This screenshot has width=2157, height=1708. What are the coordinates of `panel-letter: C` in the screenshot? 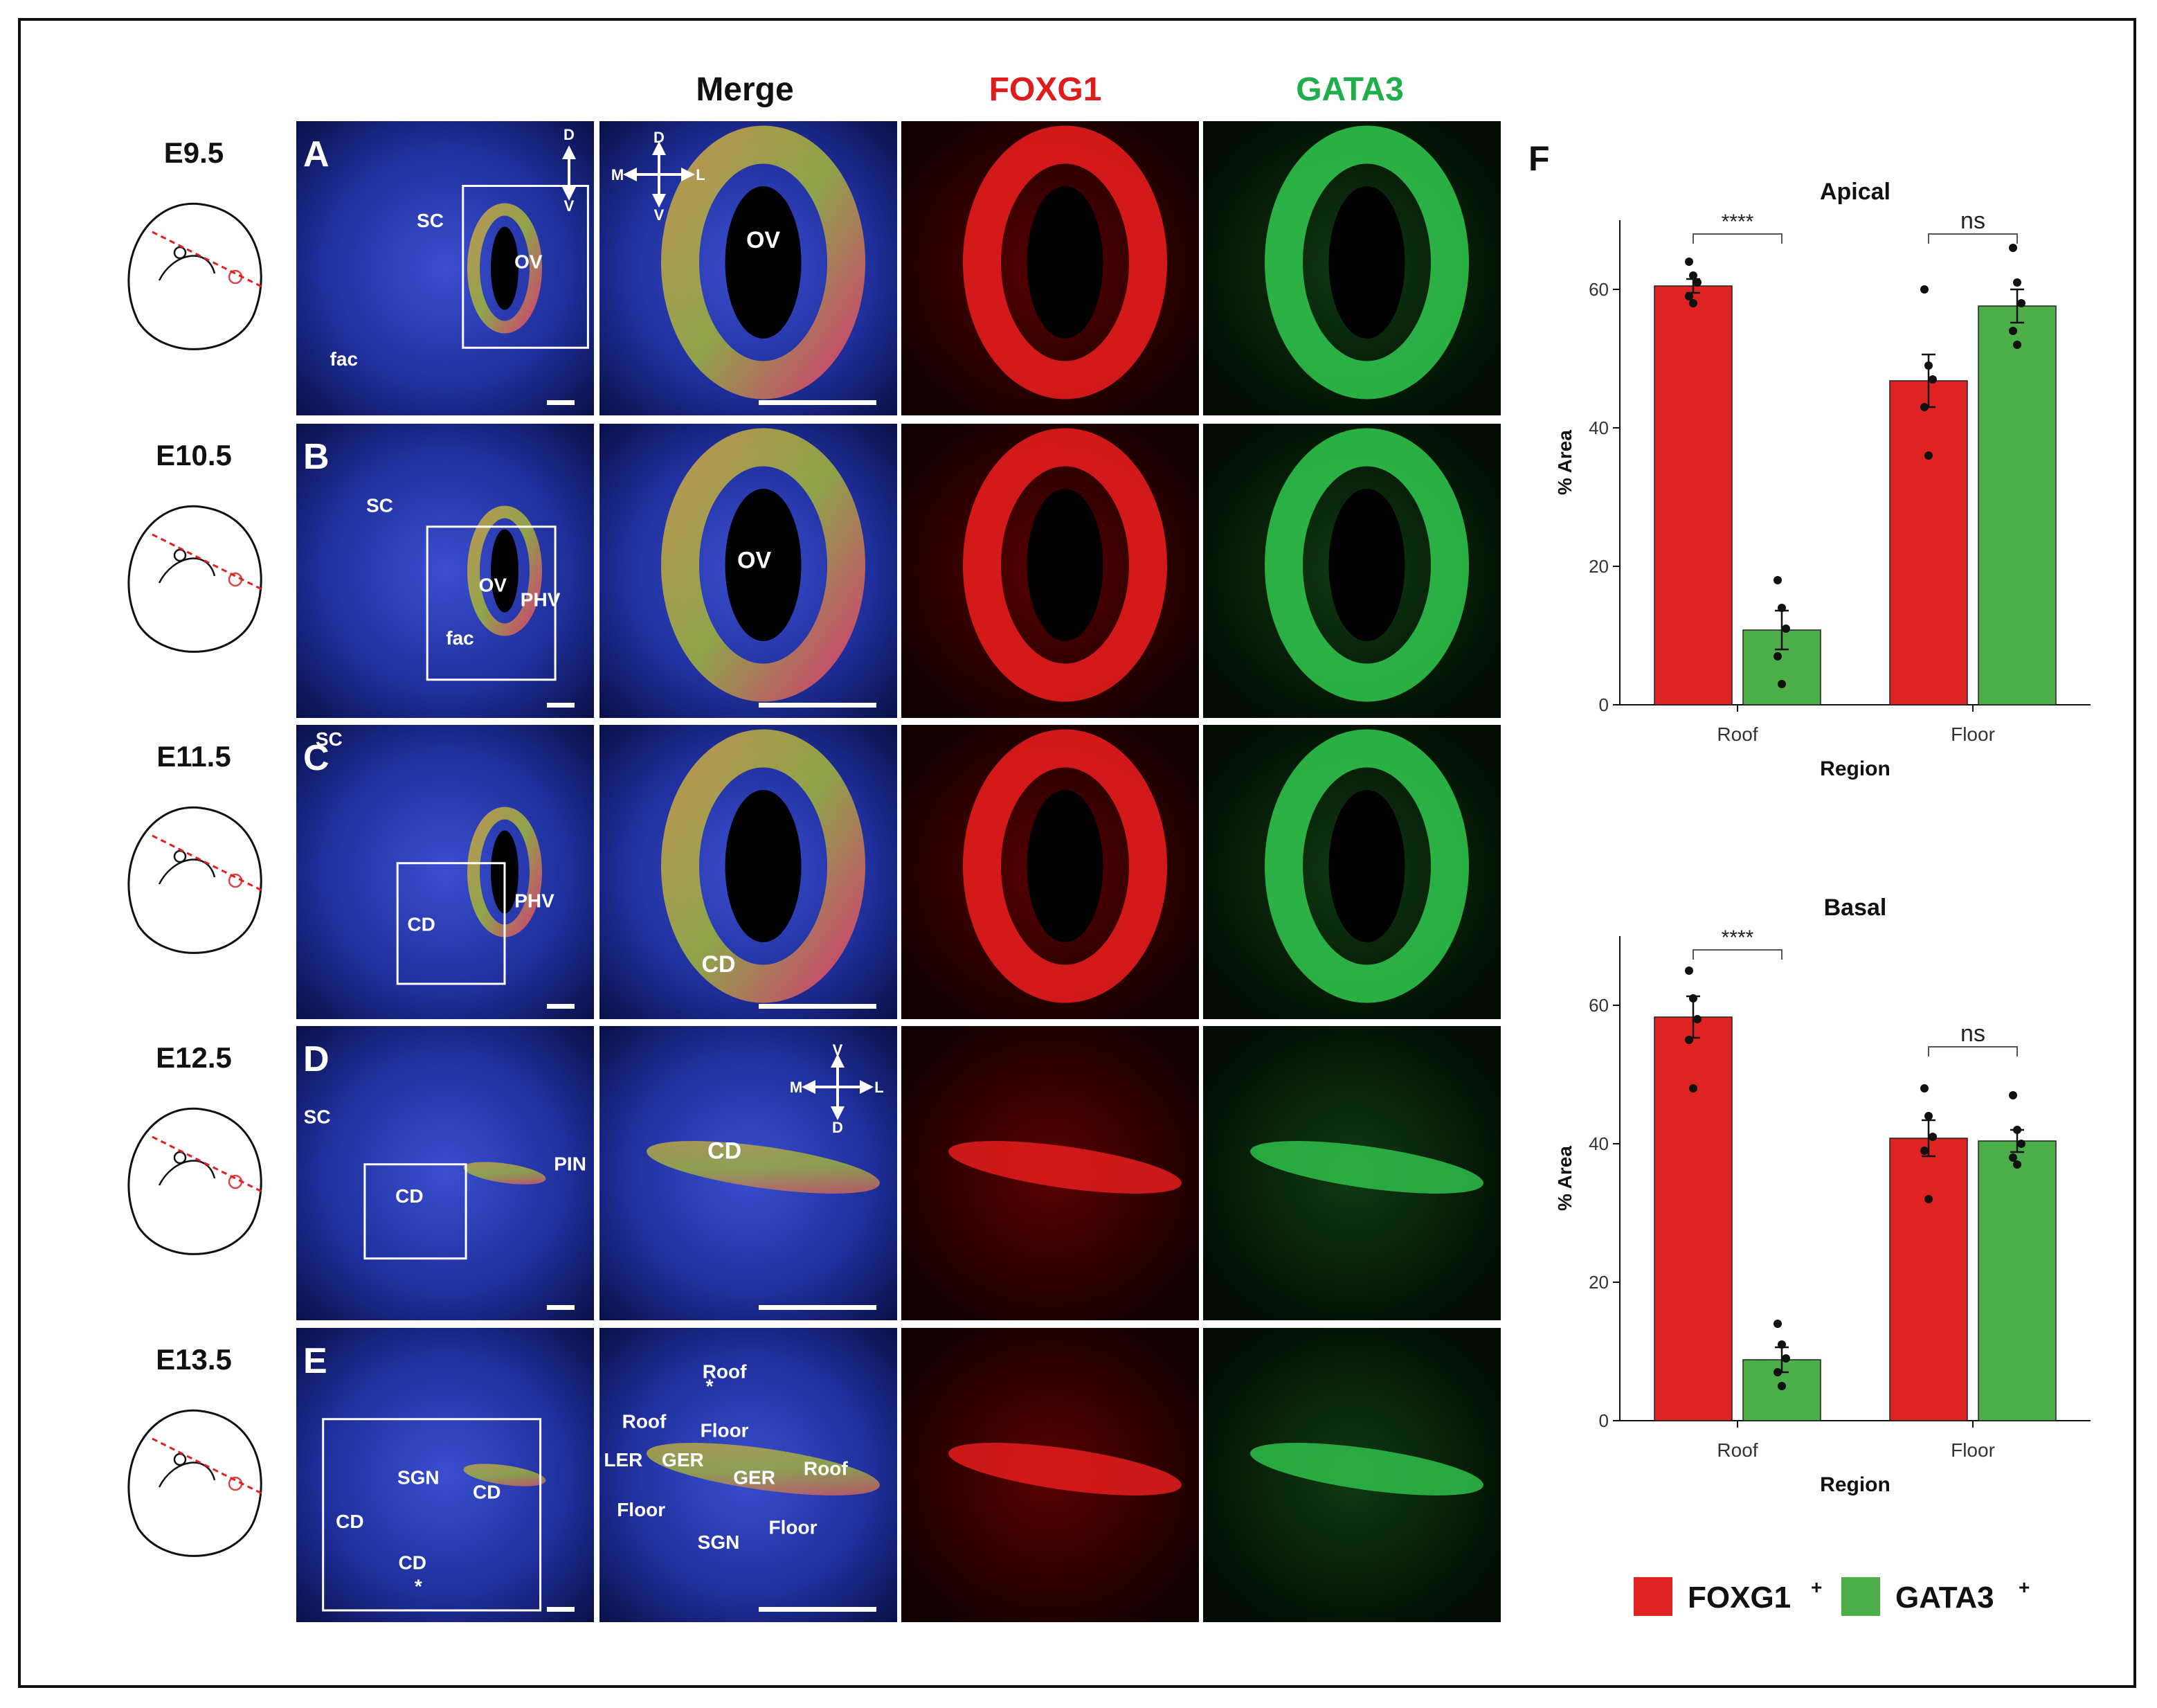 It's located at (316, 758).